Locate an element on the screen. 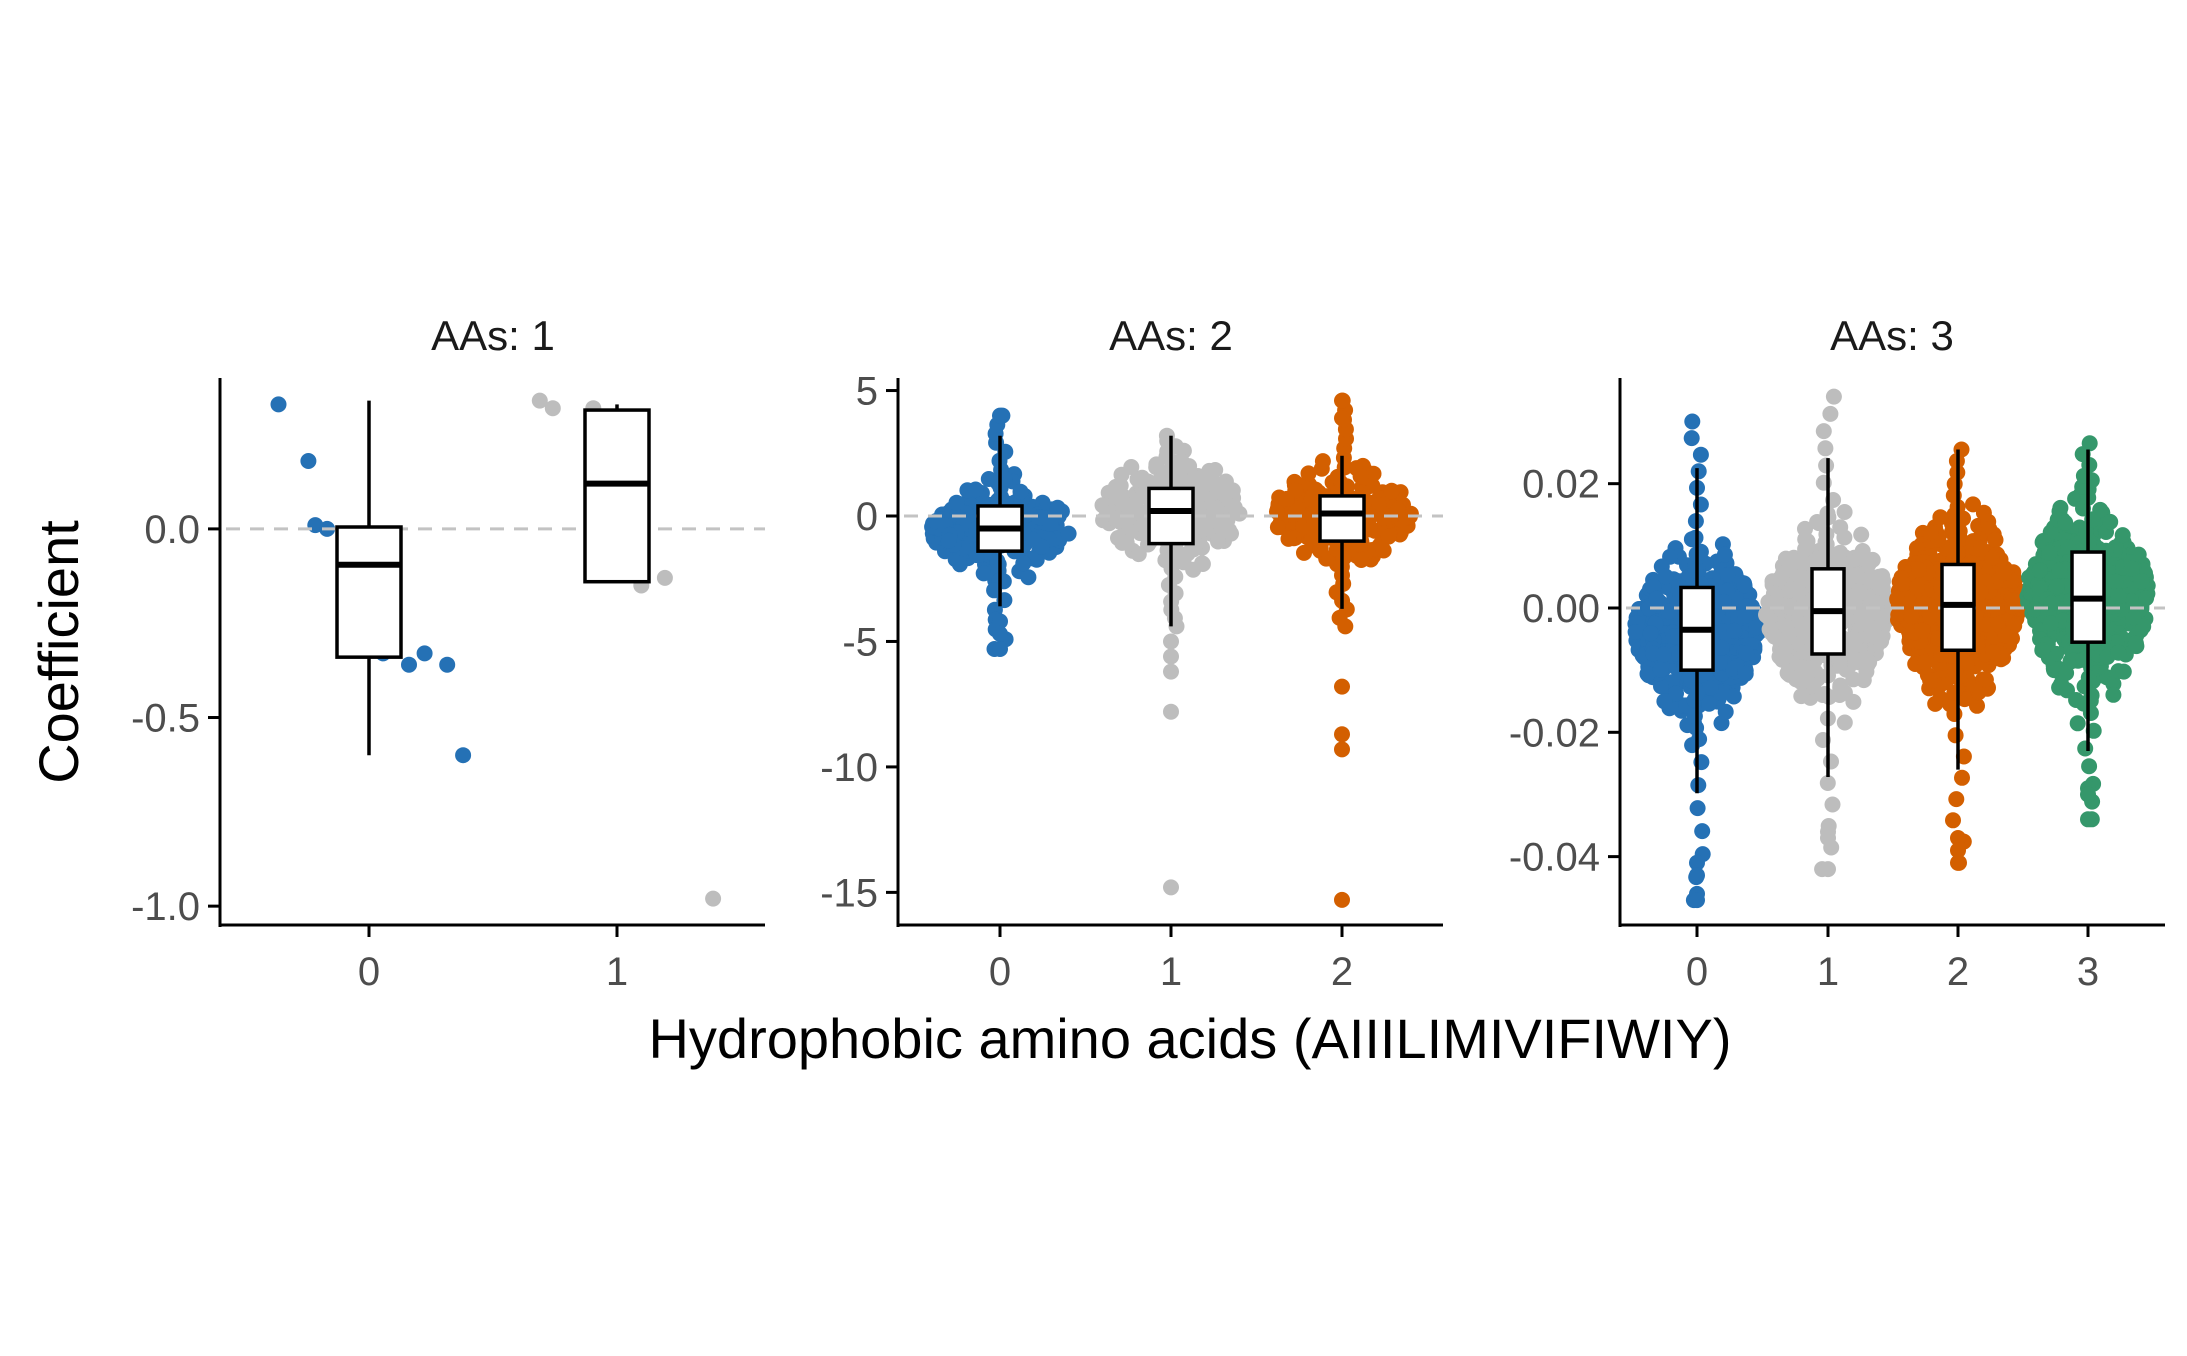 The width and height of the screenshot is (2187, 1356). x-tick-label: 2 is located at coordinates (1342, 972).